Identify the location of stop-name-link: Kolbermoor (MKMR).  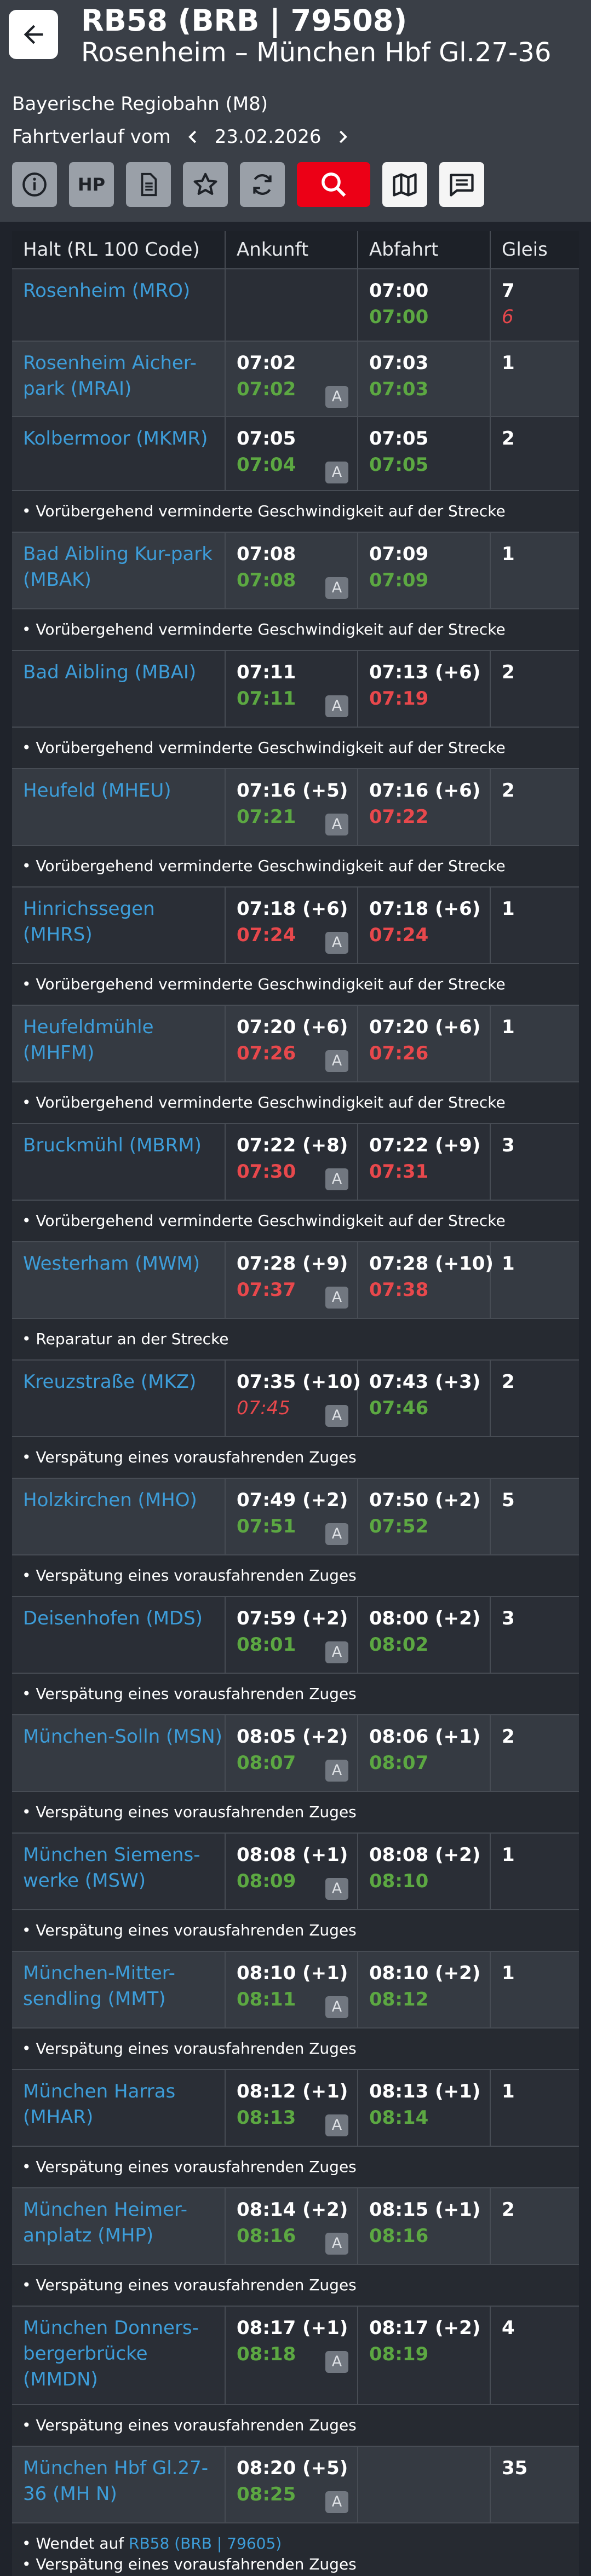
(115, 438).